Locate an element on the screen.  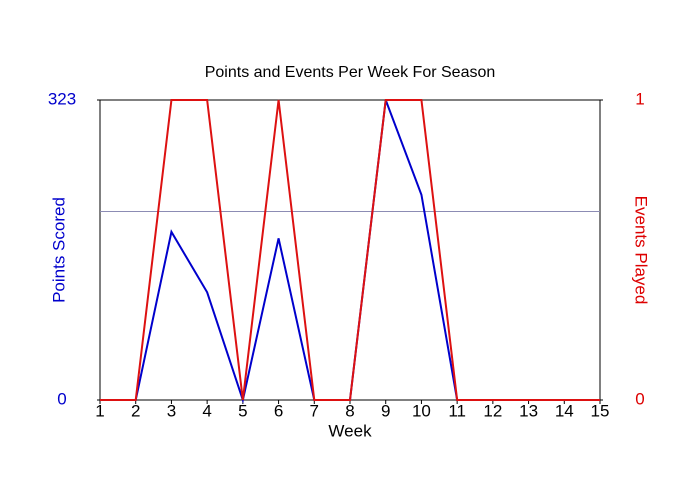
y2-axis-label: Events Played is located at coordinates (641, 250).